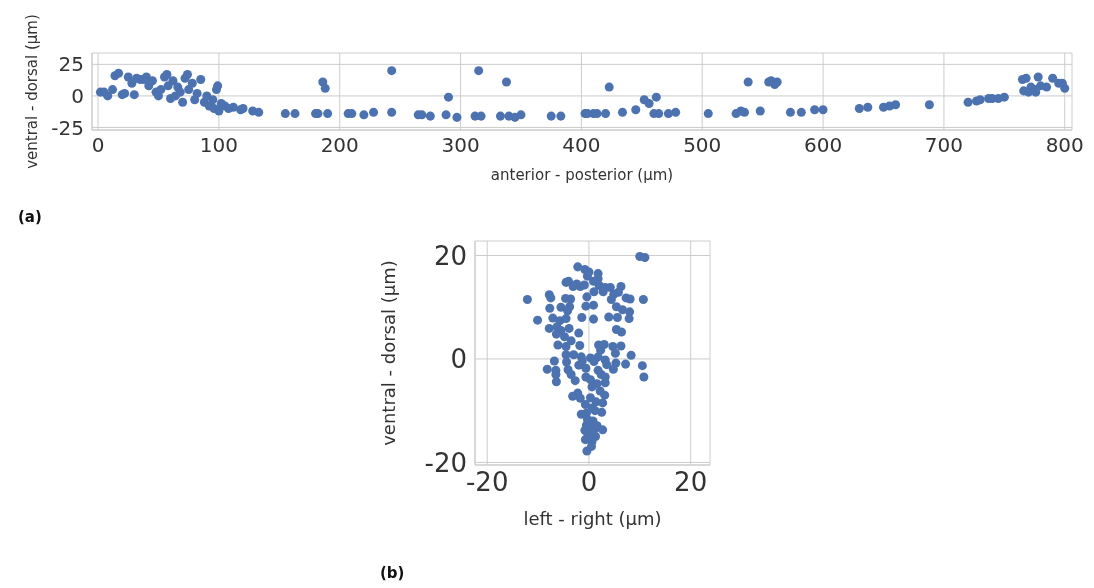 The width and height of the screenshot is (1094, 588). I want to click on x-tick-label: 700, so click(943, 145).